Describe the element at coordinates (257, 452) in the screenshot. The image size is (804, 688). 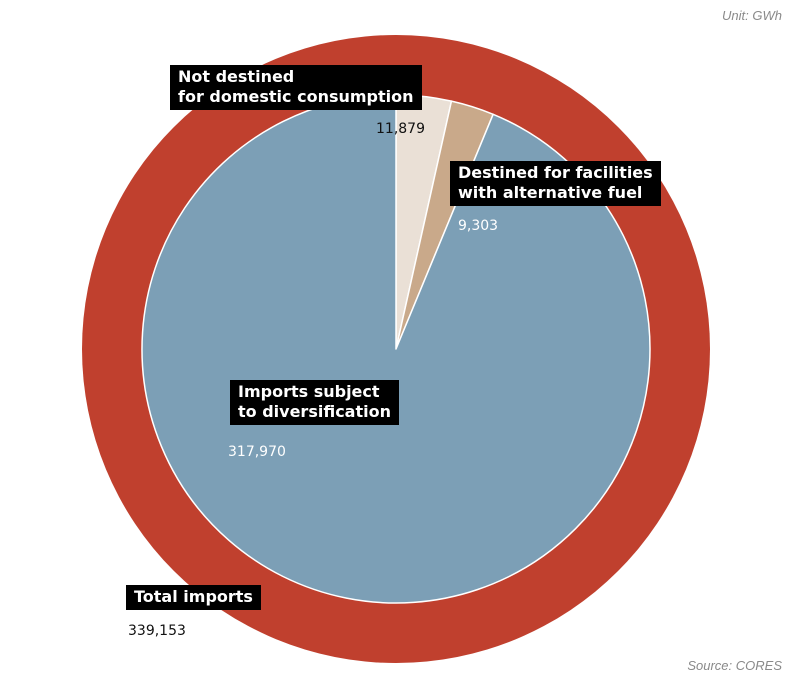
I see `value-diversification: 317,970` at that location.